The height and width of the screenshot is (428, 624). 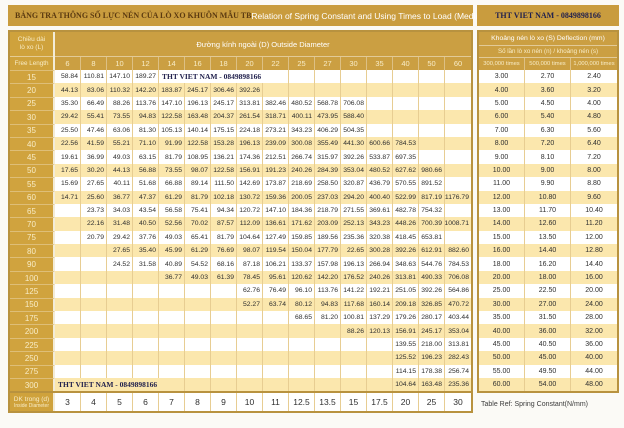 What do you see at coordinates (548, 117) in the screenshot?
I see `deflection-cell: 5.40` at bounding box center [548, 117].